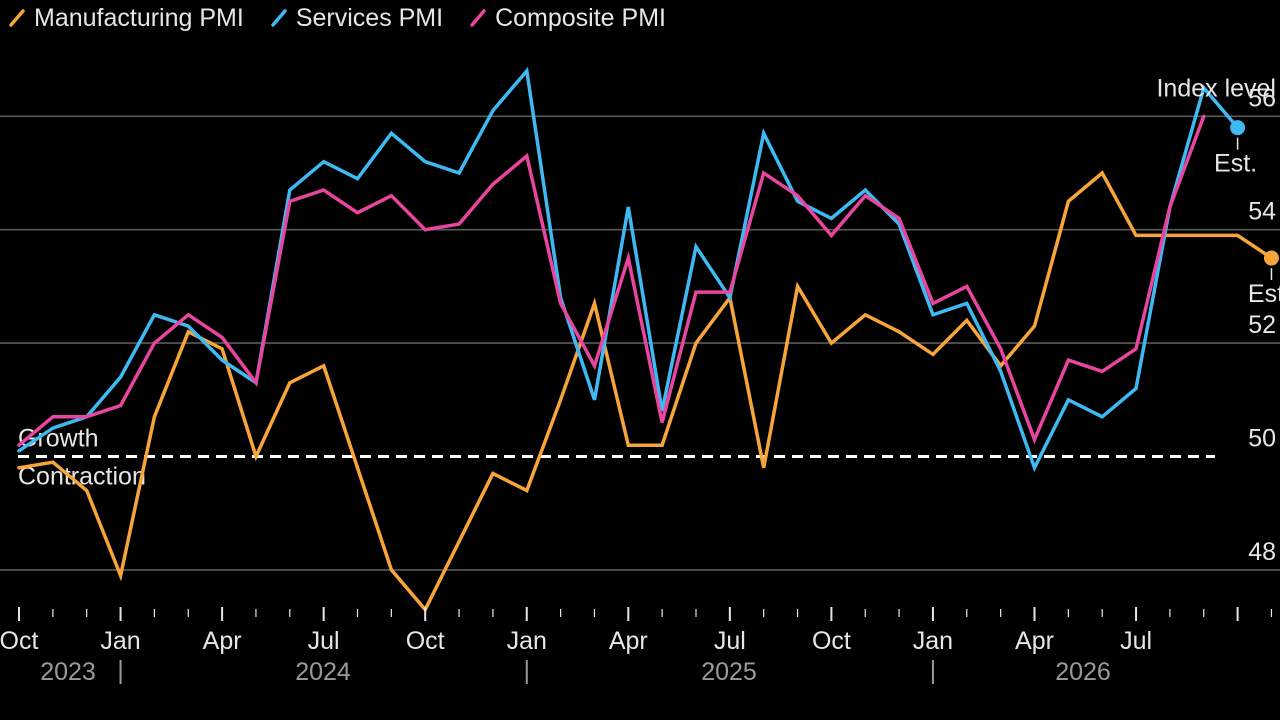 The width and height of the screenshot is (1280, 720). I want to click on y-tick-label: 48, so click(1262, 552).